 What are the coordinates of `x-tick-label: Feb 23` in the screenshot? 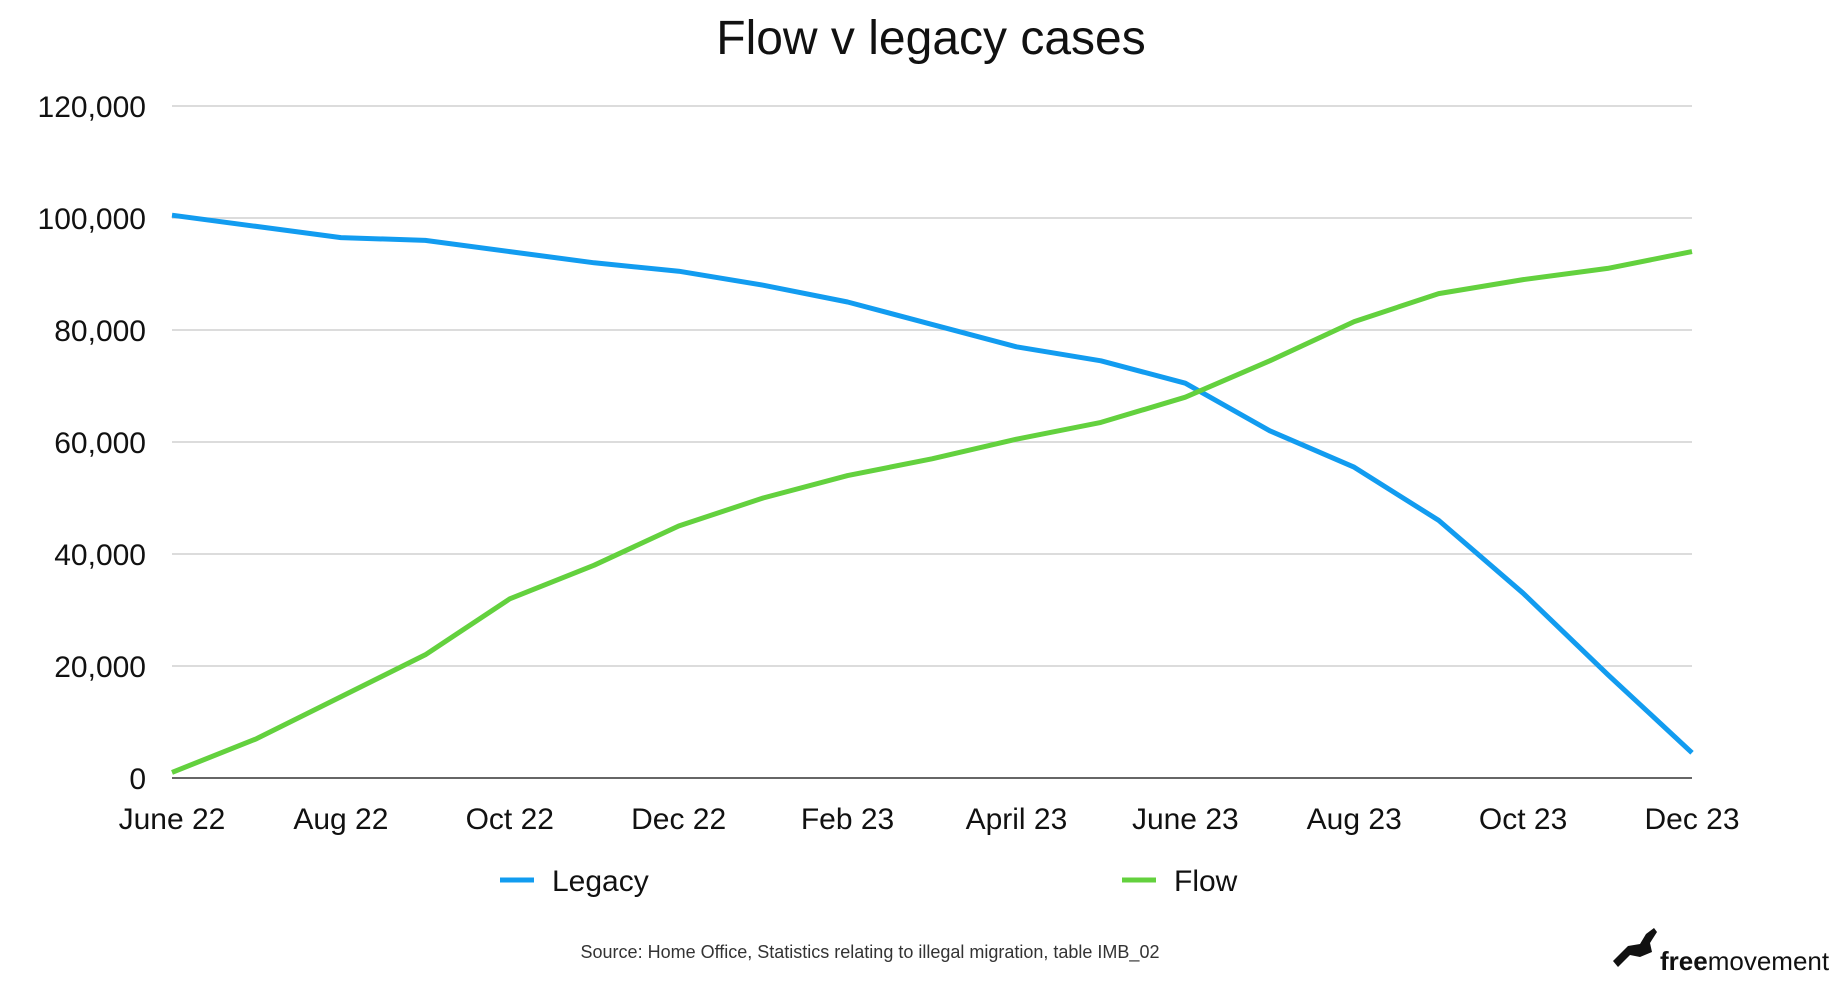 It's located at (847, 819).